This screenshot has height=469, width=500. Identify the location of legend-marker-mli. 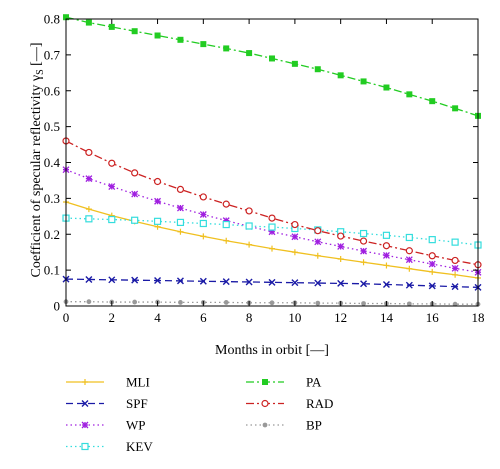
(85, 382).